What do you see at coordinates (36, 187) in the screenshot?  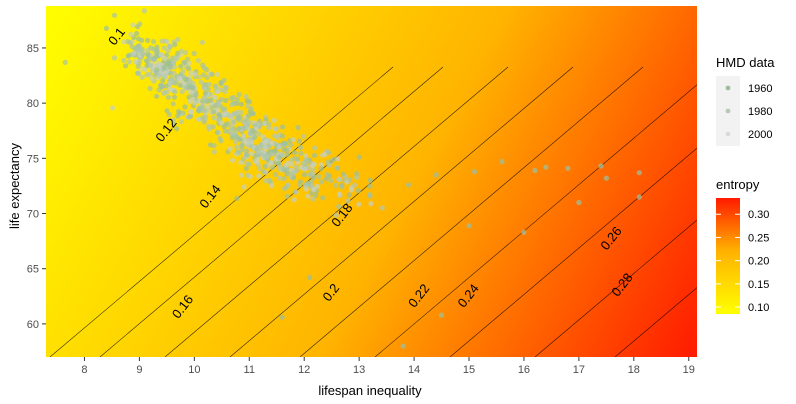 I see `y-axis: 60 65 70 75 80 85` at bounding box center [36, 187].